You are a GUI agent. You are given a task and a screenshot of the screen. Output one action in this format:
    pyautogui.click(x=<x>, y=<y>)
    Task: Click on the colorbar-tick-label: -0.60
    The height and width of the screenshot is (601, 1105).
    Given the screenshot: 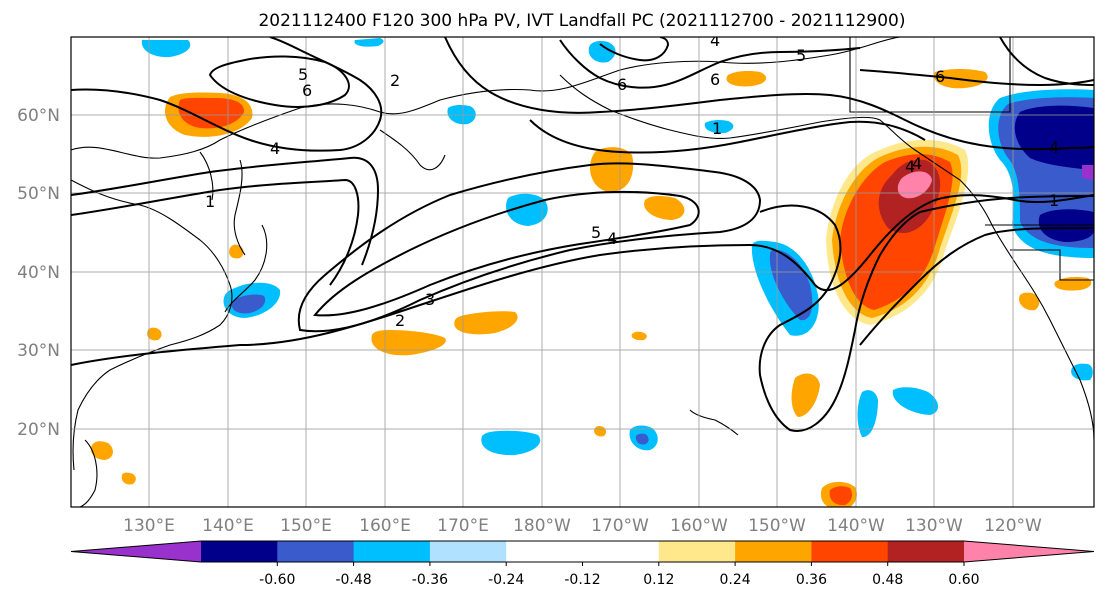 What is the action you would take?
    pyautogui.click(x=277, y=580)
    